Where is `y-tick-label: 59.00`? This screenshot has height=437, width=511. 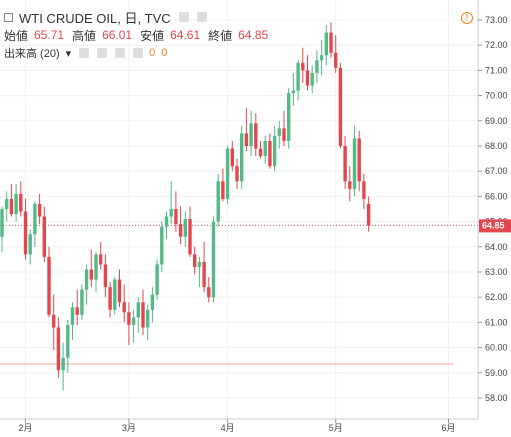 y-tick-label: 59.00 is located at coordinates (496, 373).